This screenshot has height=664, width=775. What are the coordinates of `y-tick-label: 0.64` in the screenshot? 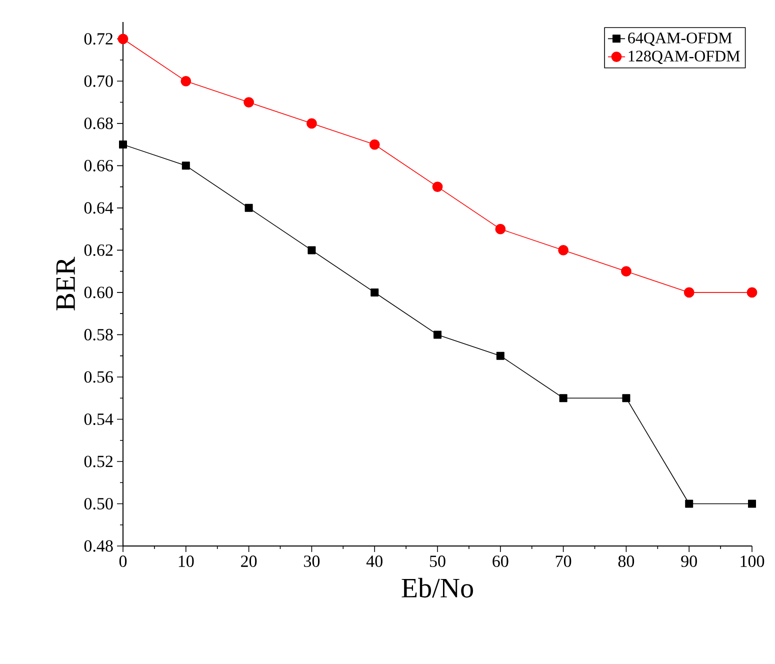 It's located at (99, 208).